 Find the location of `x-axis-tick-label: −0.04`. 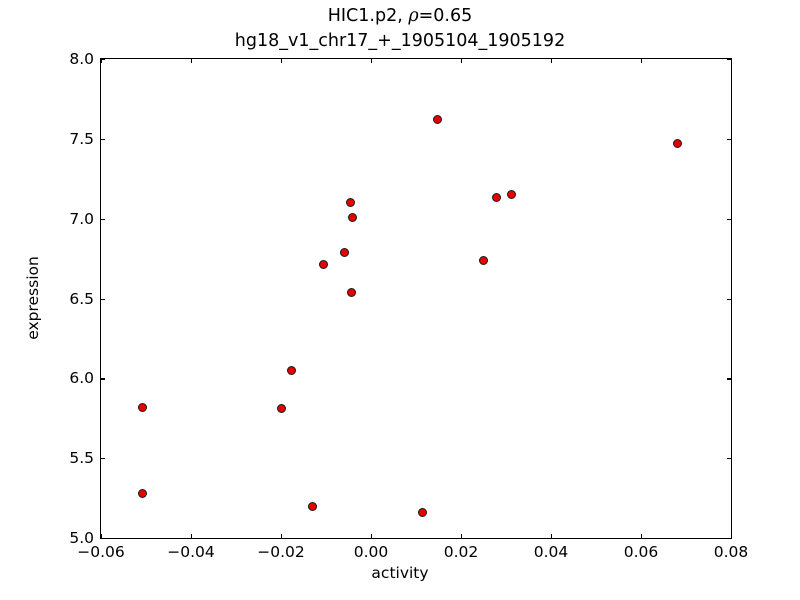

x-axis-tick-label: −0.04 is located at coordinates (191, 552).